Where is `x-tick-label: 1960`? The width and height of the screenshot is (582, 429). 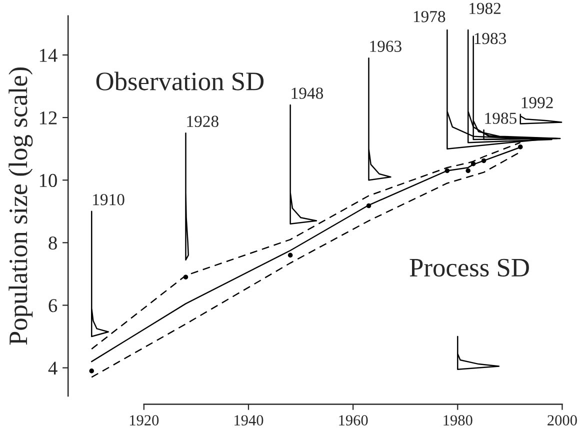
x-tick-label: 1960 is located at coordinates (353, 420).